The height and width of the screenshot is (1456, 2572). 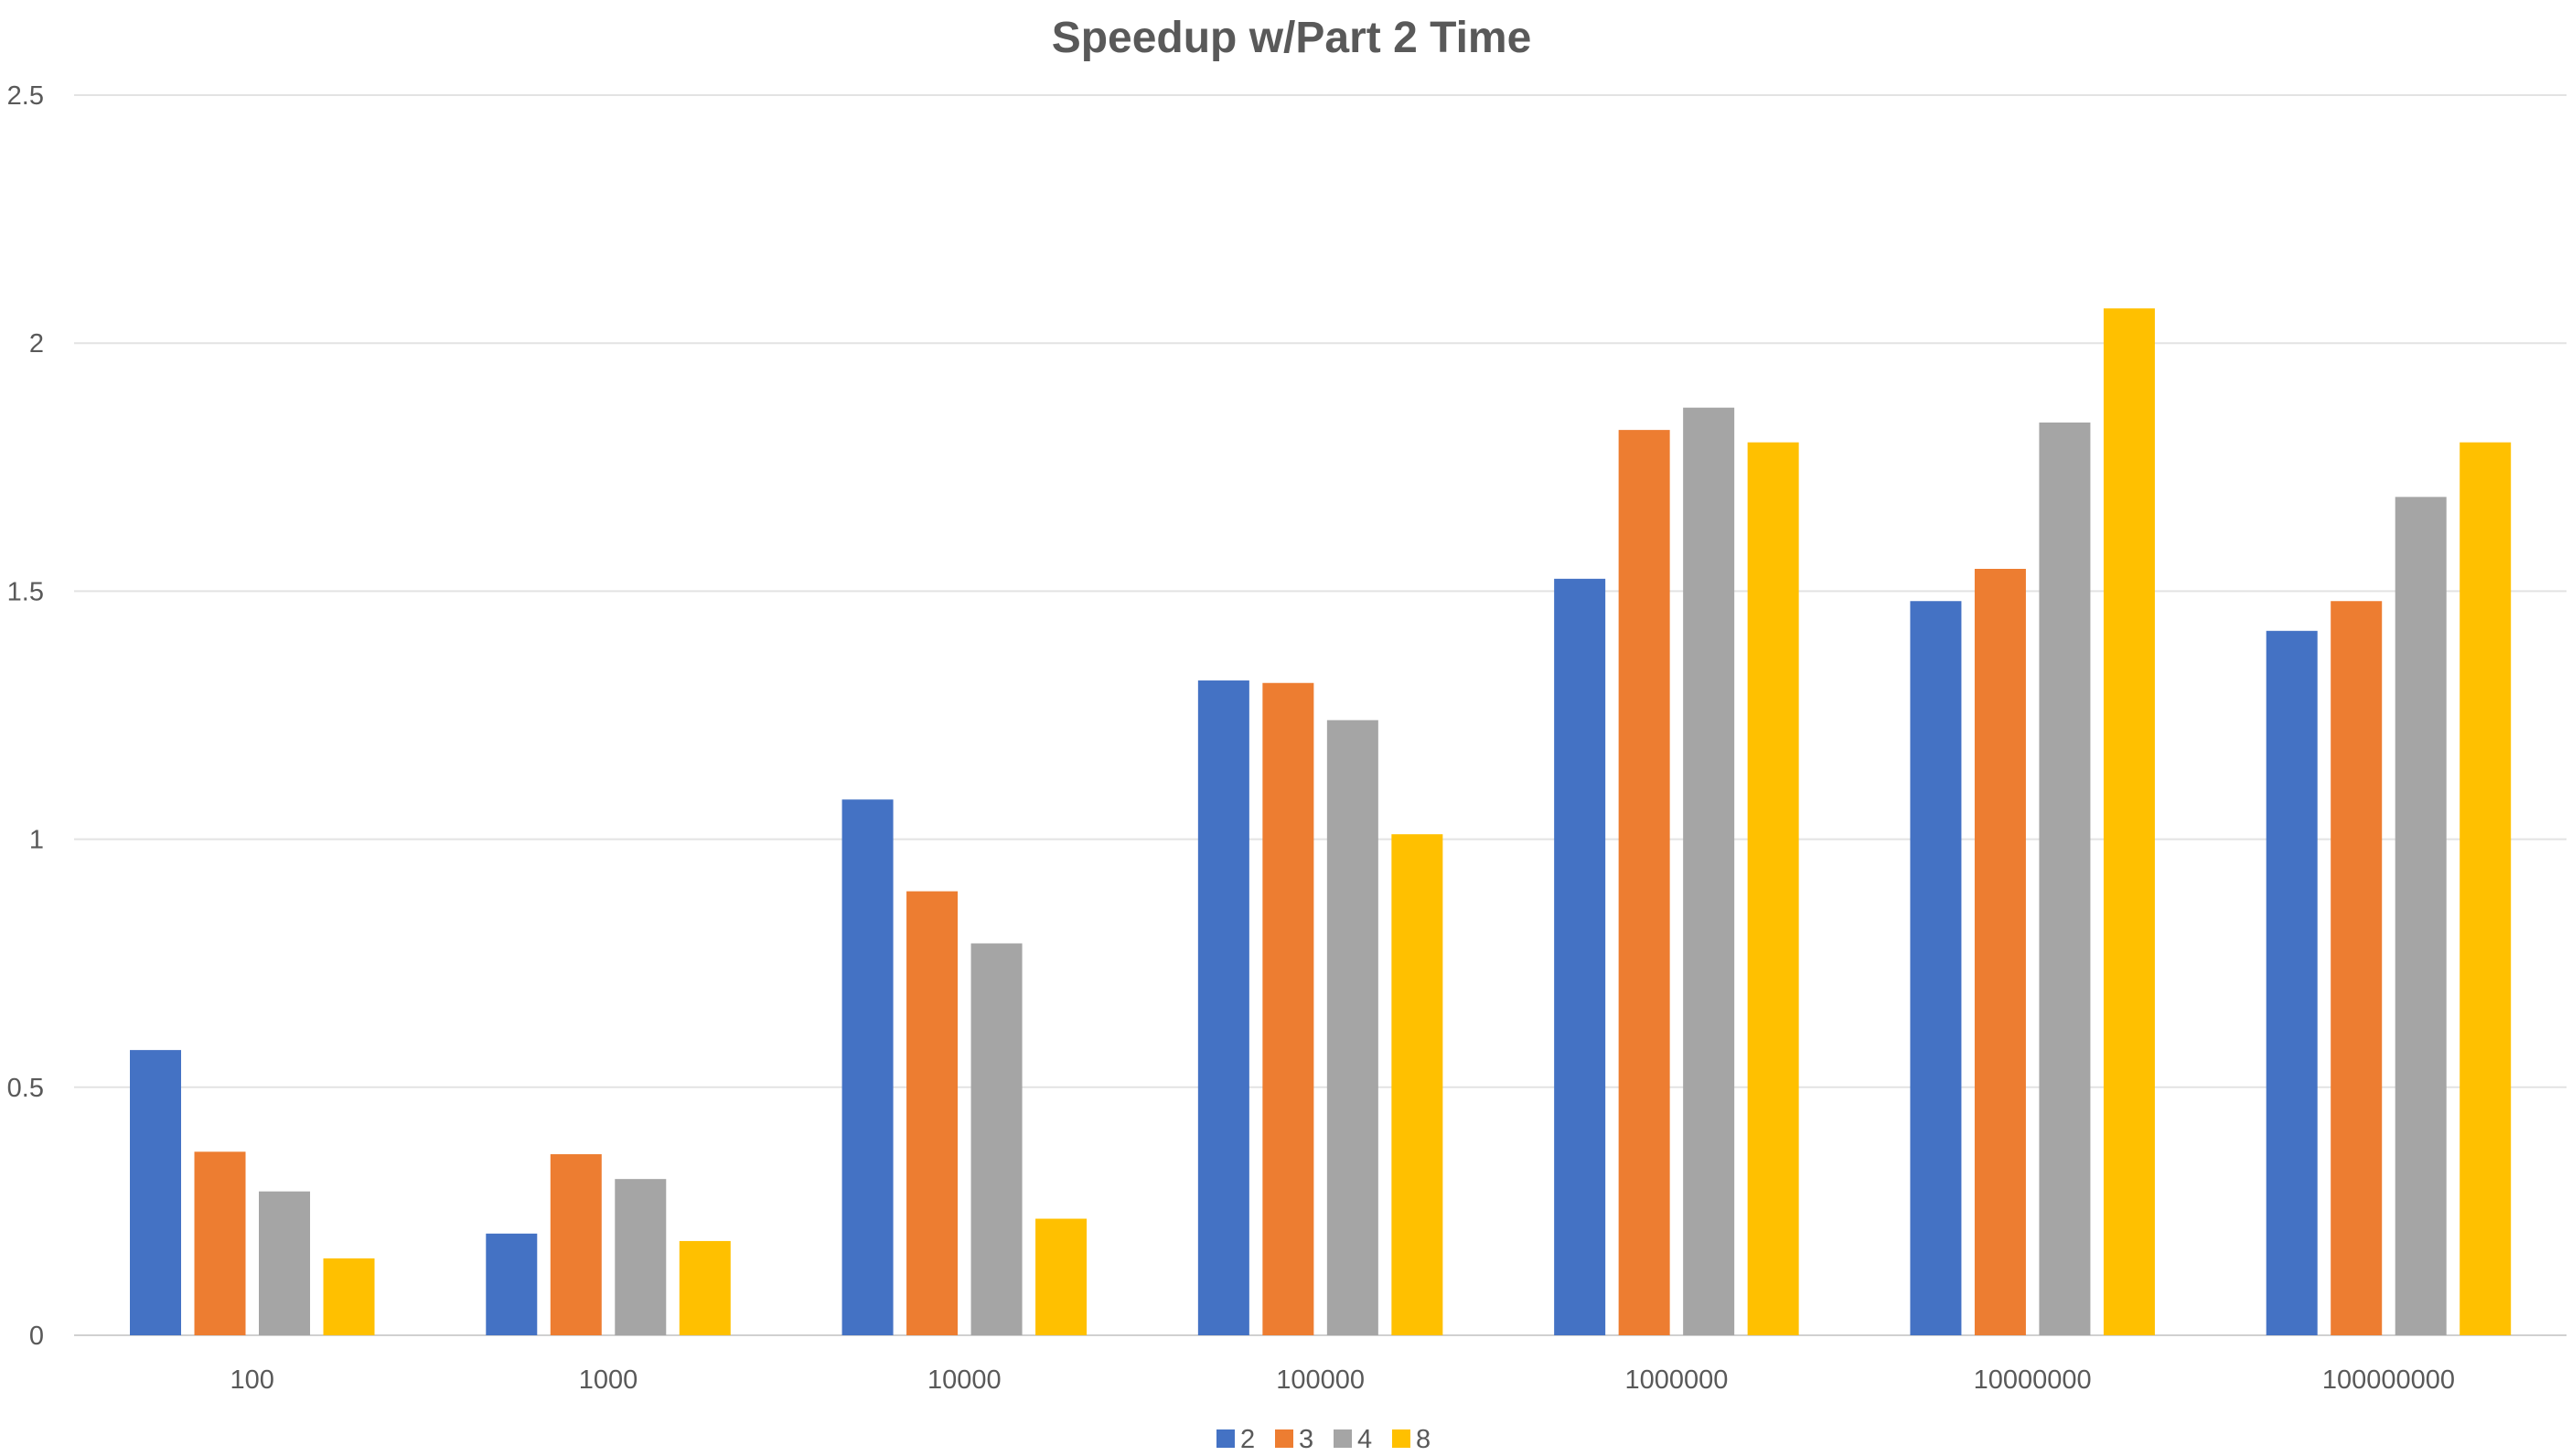 I want to click on legend-label-8: 8, so click(x=1423, y=1439).